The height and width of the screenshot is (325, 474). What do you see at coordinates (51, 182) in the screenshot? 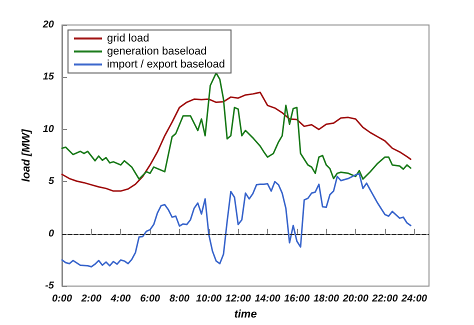
I see `y-tick-label: 5` at bounding box center [51, 182].